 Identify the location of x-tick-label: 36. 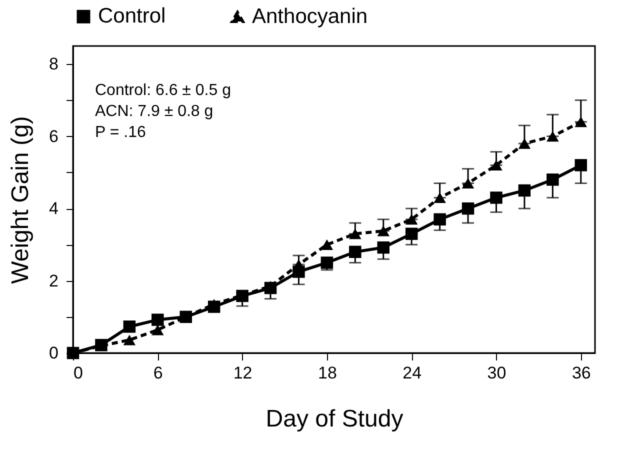
(581, 373).